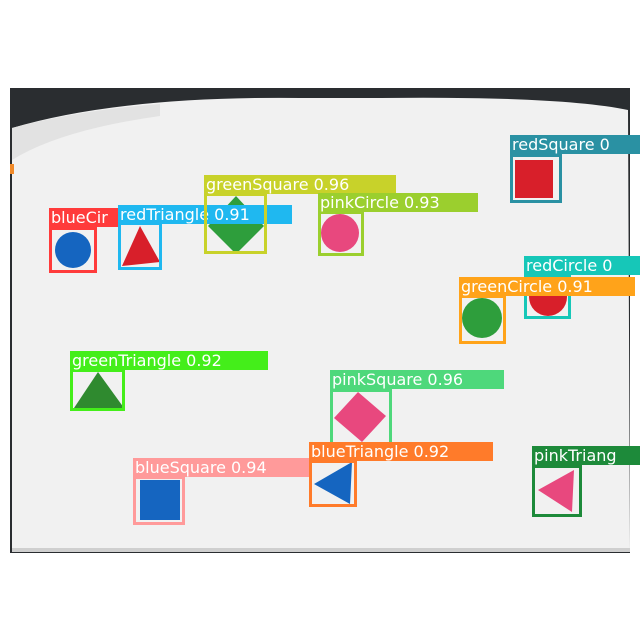  Describe the element at coordinates (586, 455) in the screenshot. I see `label-pink-triangle: pinkTriang` at that location.